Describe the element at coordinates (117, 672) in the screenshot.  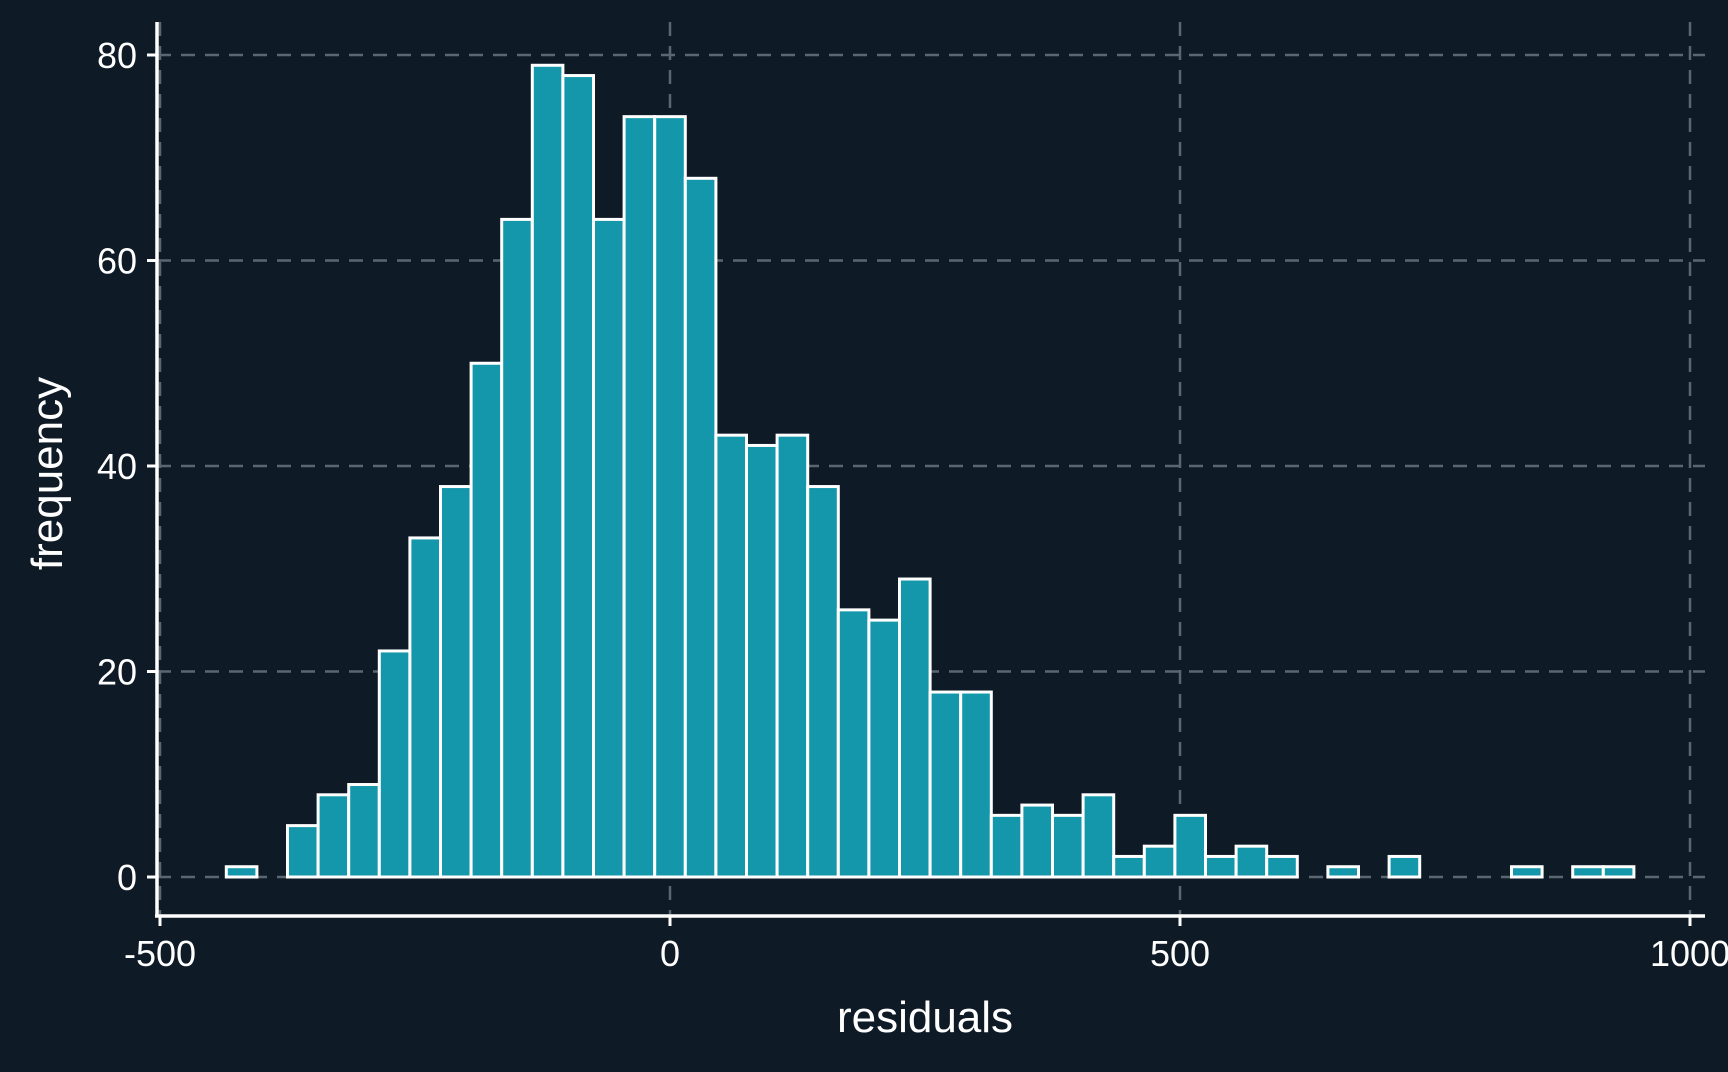
I see `y-tick-label-1: 20` at that location.